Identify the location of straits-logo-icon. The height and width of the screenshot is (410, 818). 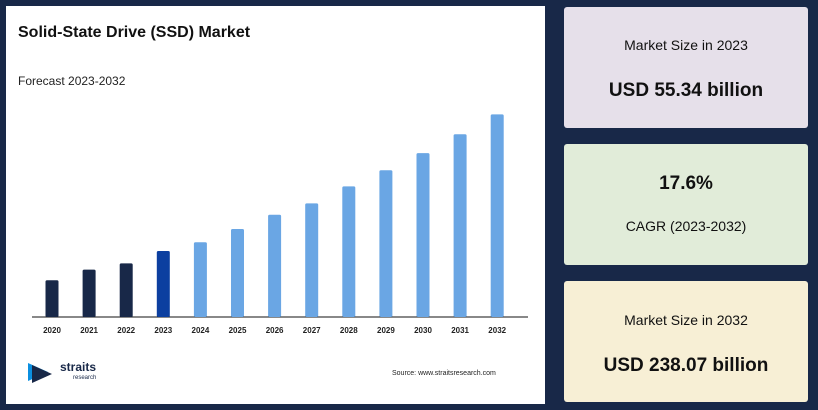
(40, 373).